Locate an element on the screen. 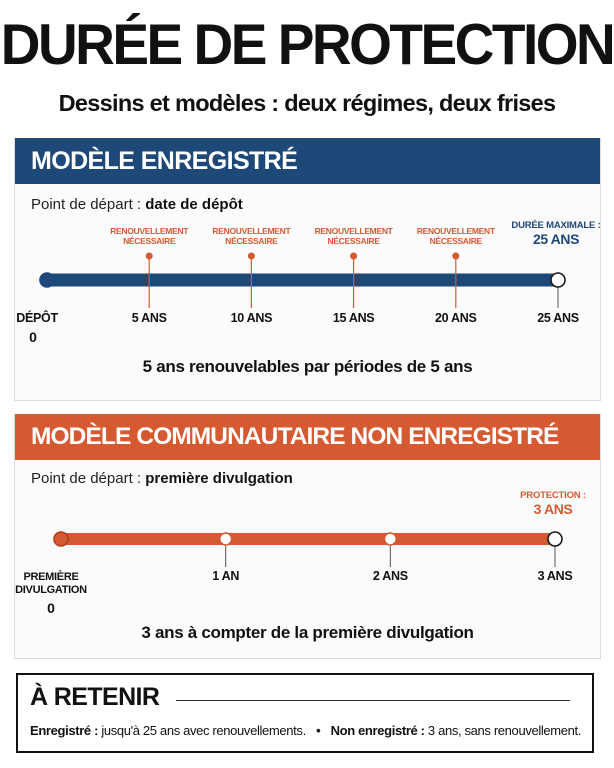 This screenshot has height=768, width=614. unregistered-end-value: 3 ANS is located at coordinates (553, 509).